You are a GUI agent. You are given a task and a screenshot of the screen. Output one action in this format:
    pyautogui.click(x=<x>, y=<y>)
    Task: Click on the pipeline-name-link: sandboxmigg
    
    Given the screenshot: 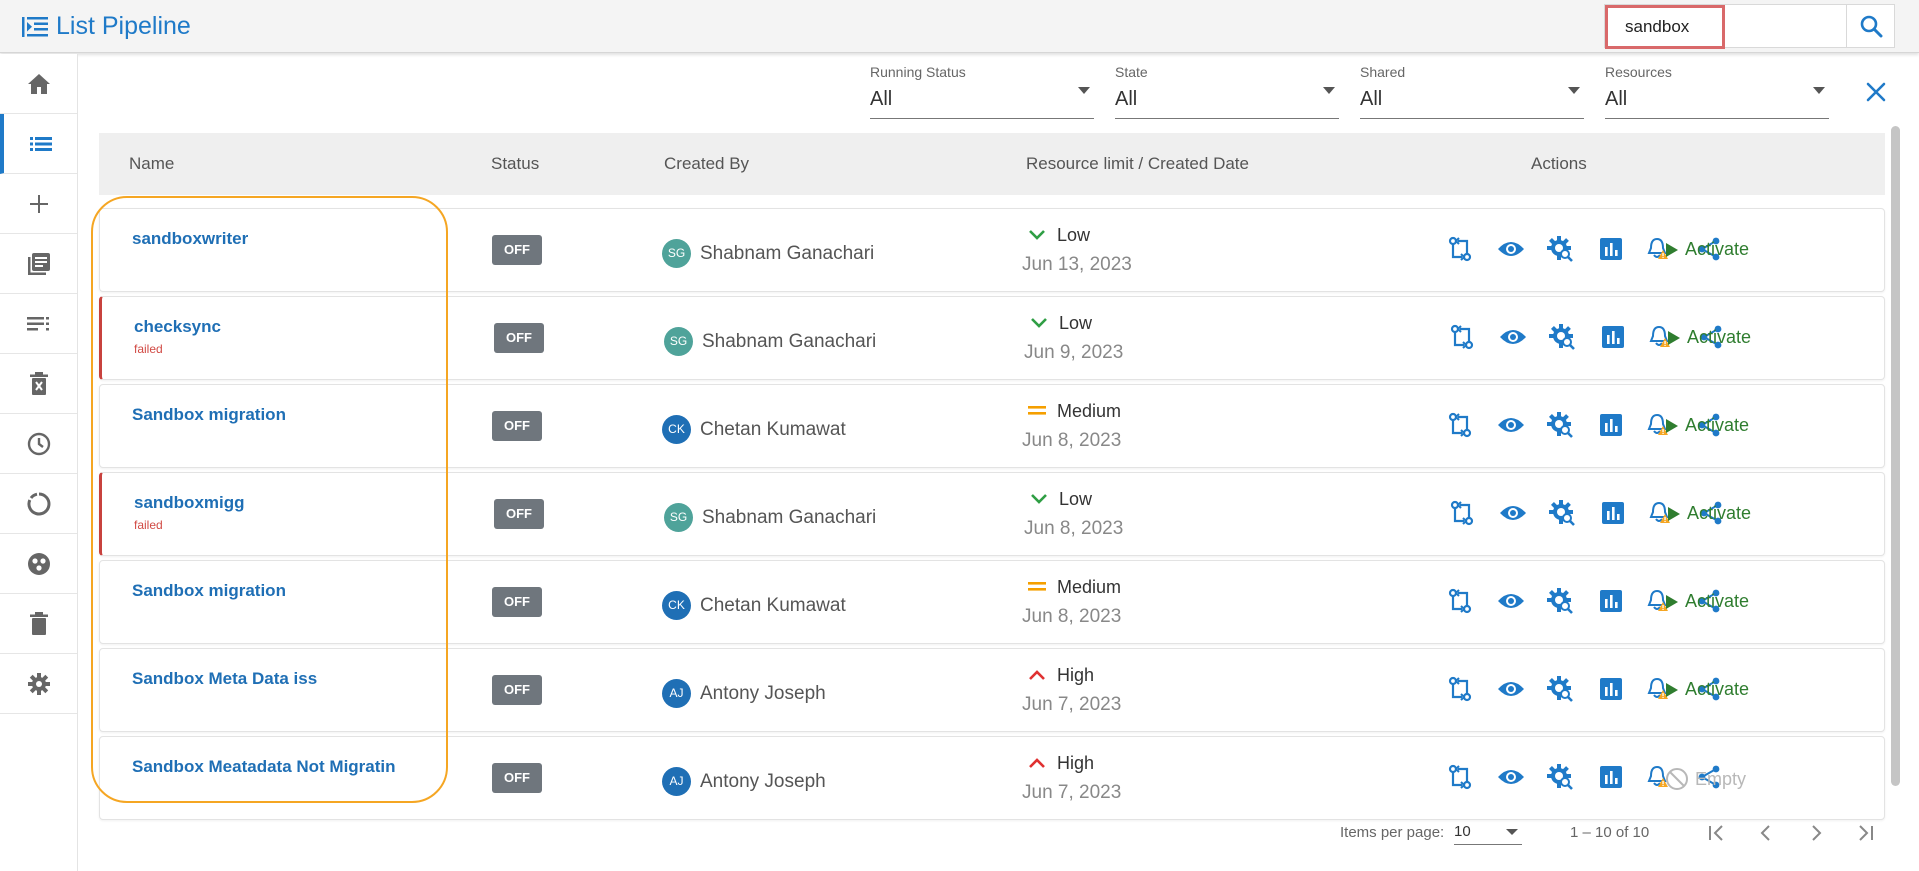 What is the action you would take?
    pyautogui.click(x=189, y=502)
    